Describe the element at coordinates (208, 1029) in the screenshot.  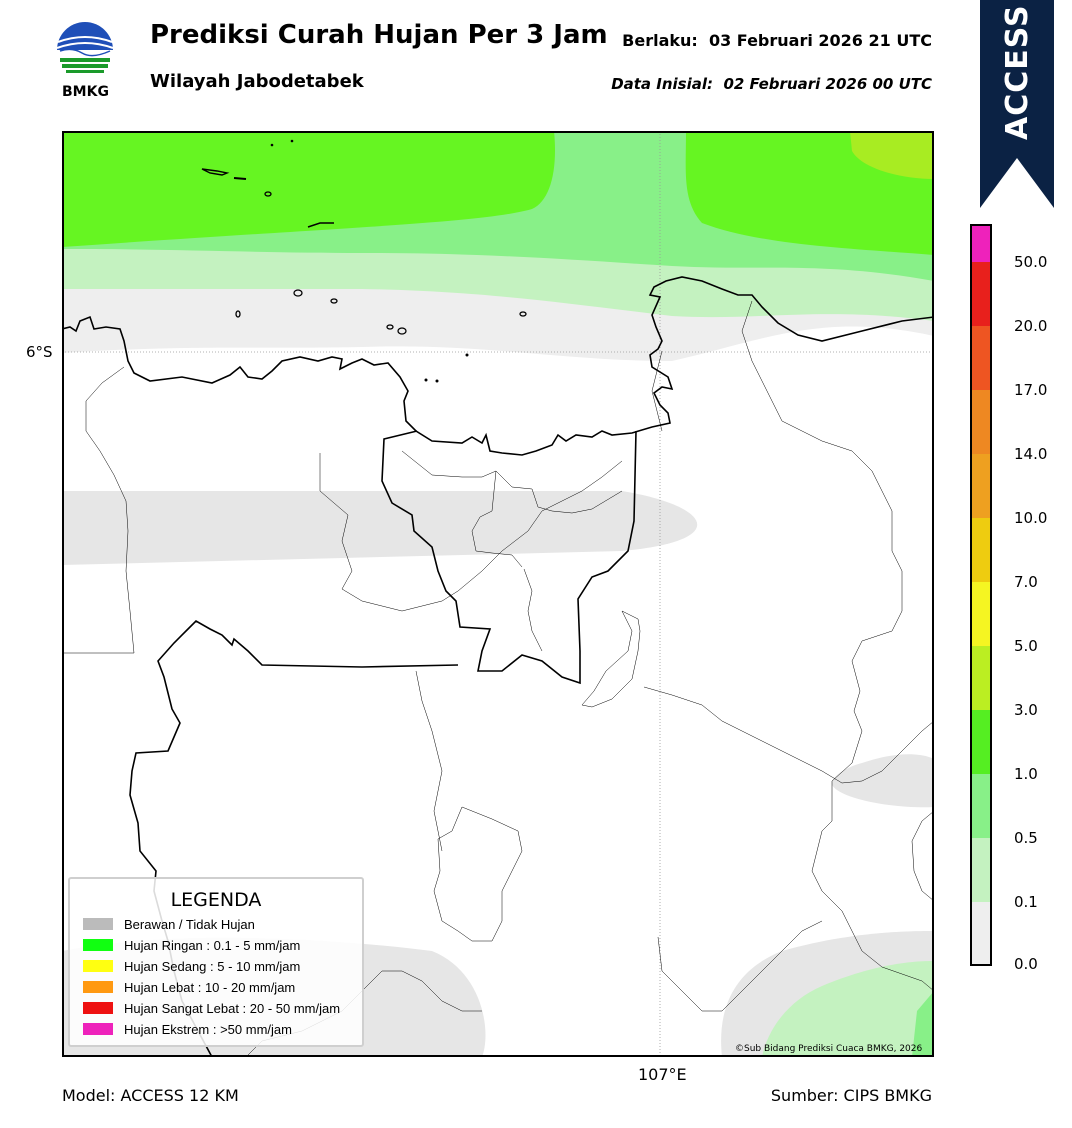
I see `legend-label: Hujan Ekstrem : >50 mm/jam` at that location.